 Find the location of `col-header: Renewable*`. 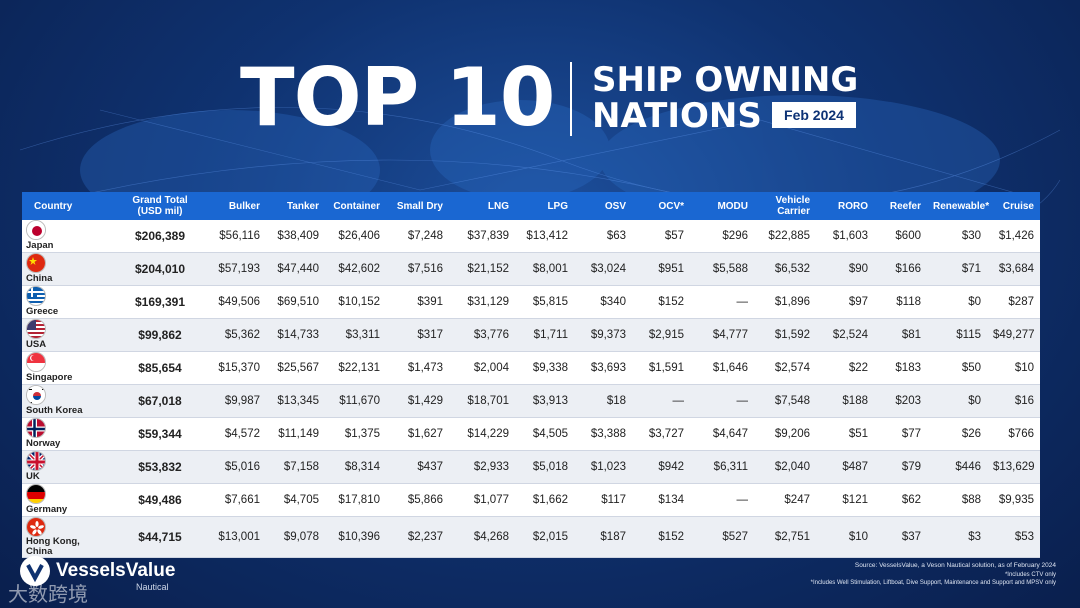

col-header: Renewable* is located at coordinates (958, 206).